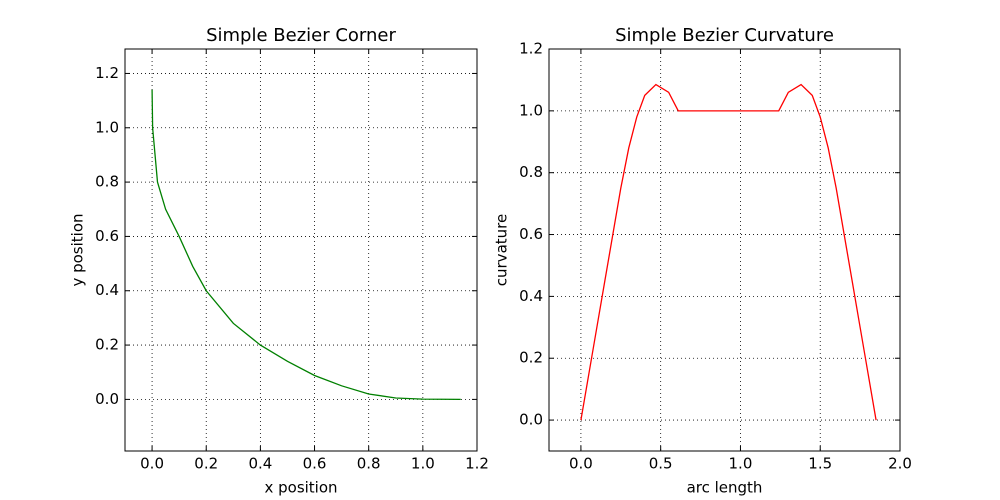  What do you see at coordinates (724, 35) in the screenshot?
I see `chart-title: Simple Bezier Curvature` at bounding box center [724, 35].